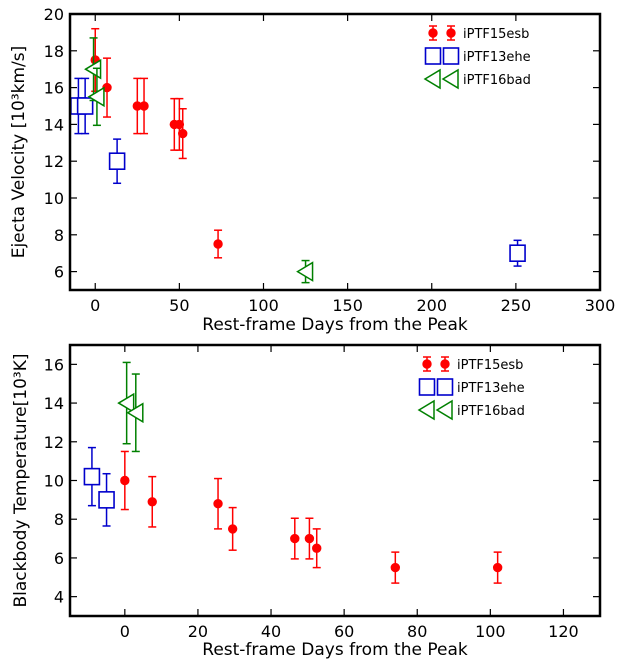 The width and height of the screenshot is (632, 667). I want to click on x-tick-label: 120, so click(563, 631).